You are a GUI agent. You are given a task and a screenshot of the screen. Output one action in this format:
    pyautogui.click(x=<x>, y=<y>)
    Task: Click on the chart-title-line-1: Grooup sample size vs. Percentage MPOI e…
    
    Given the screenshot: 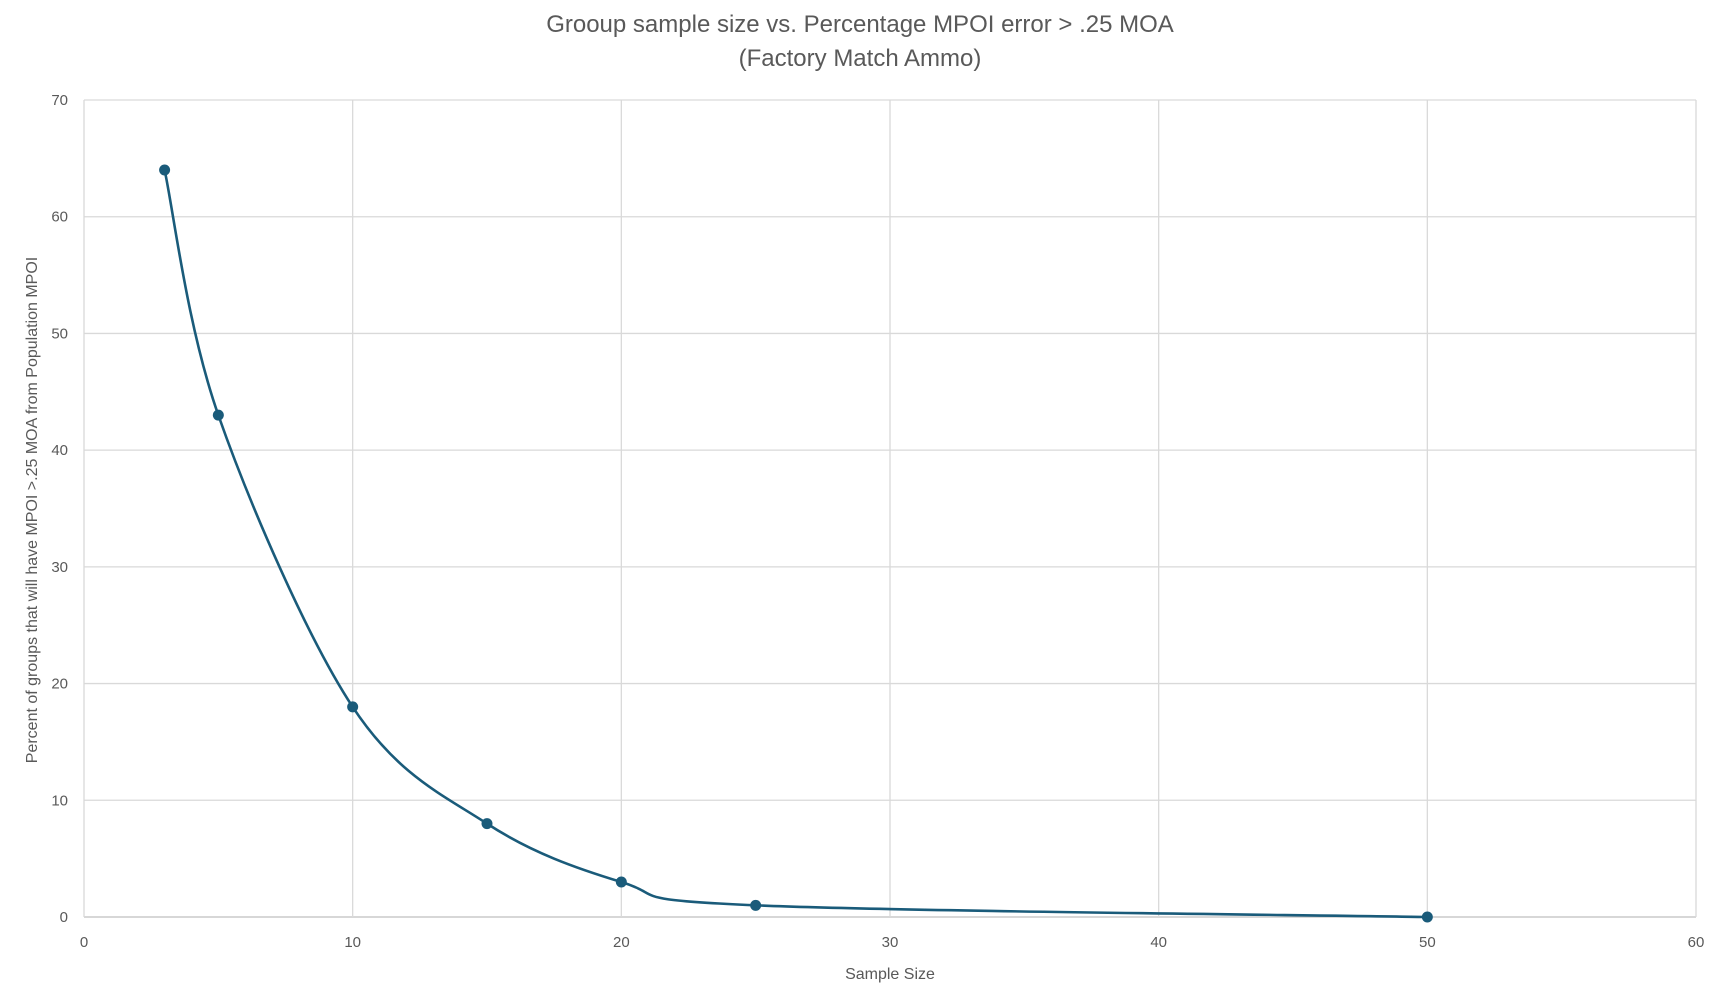 What is the action you would take?
    pyautogui.click(x=860, y=24)
    